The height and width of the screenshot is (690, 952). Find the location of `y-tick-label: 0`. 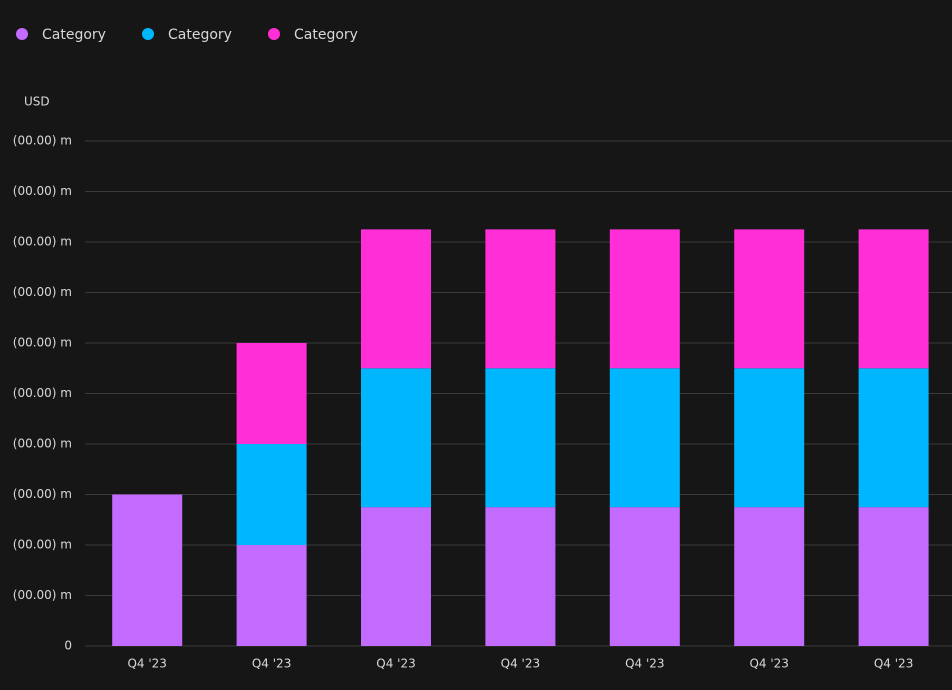

y-tick-label: 0 is located at coordinates (68, 646).